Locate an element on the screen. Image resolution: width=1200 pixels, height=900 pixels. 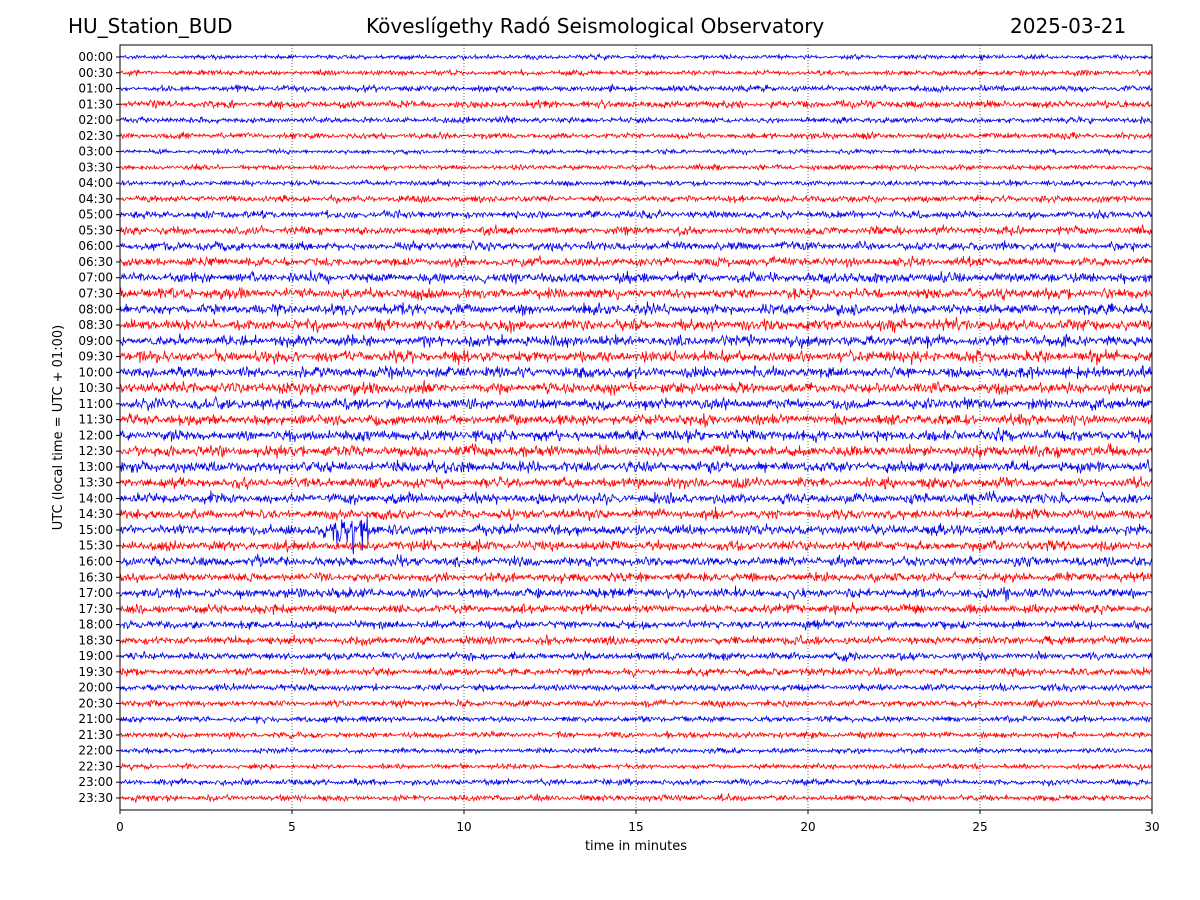
y-tick-label: 04:30 is located at coordinates (95, 199).